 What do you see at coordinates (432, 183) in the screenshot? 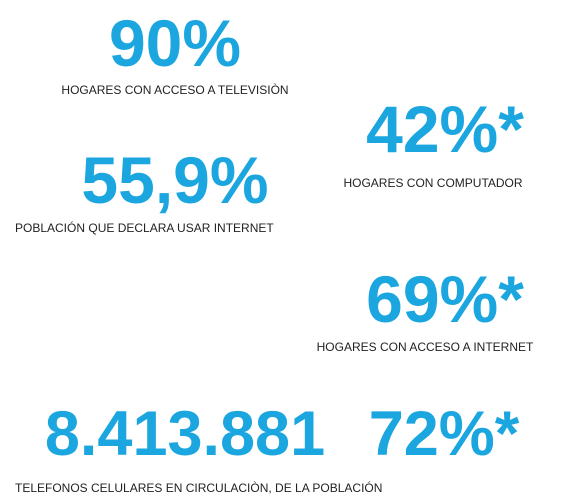
I see `stat-label: HOGARES CON COMPUTADOR` at bounding box center [432, 183].